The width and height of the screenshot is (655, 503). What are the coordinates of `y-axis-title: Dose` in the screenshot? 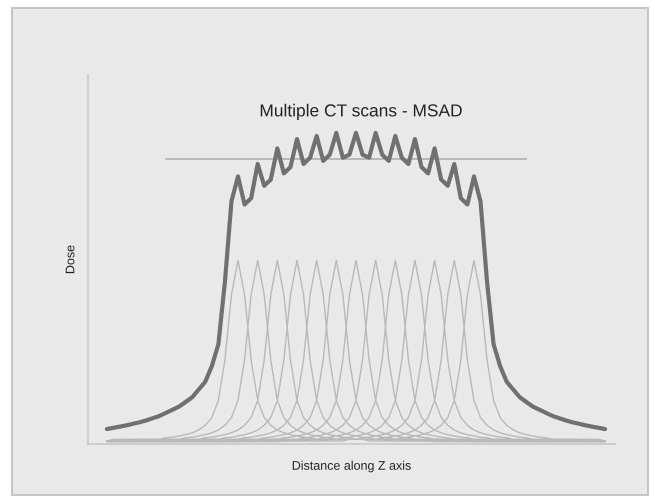 It's located at (70, 259).